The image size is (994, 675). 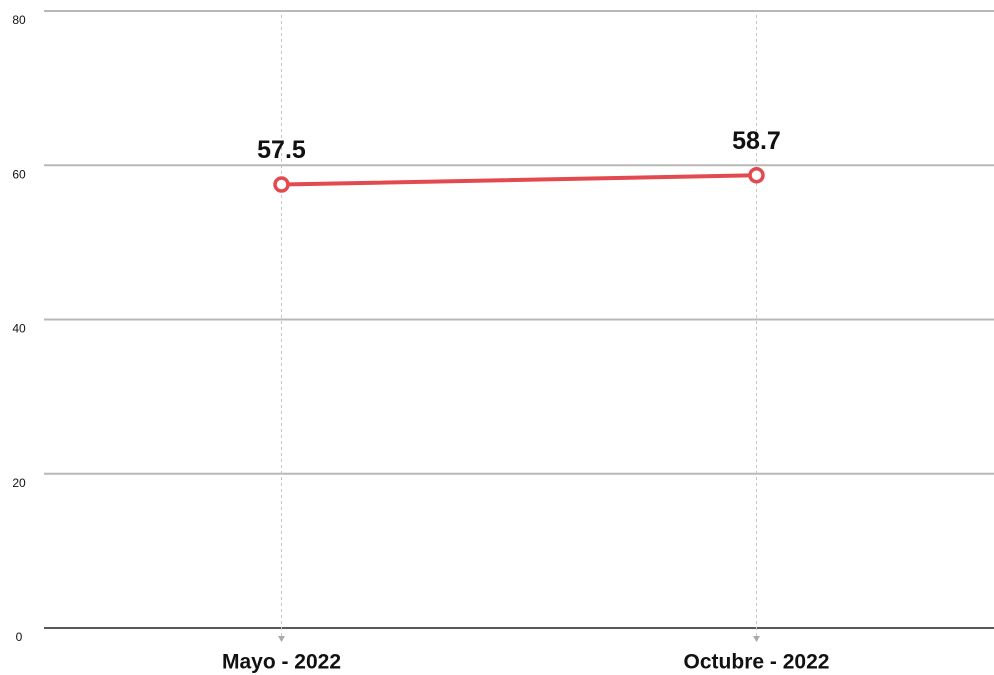 What do you see at coordinates (19, 174) in the screenshot?
I see `y-tick-label: 60` at bounding box center [19, 174].